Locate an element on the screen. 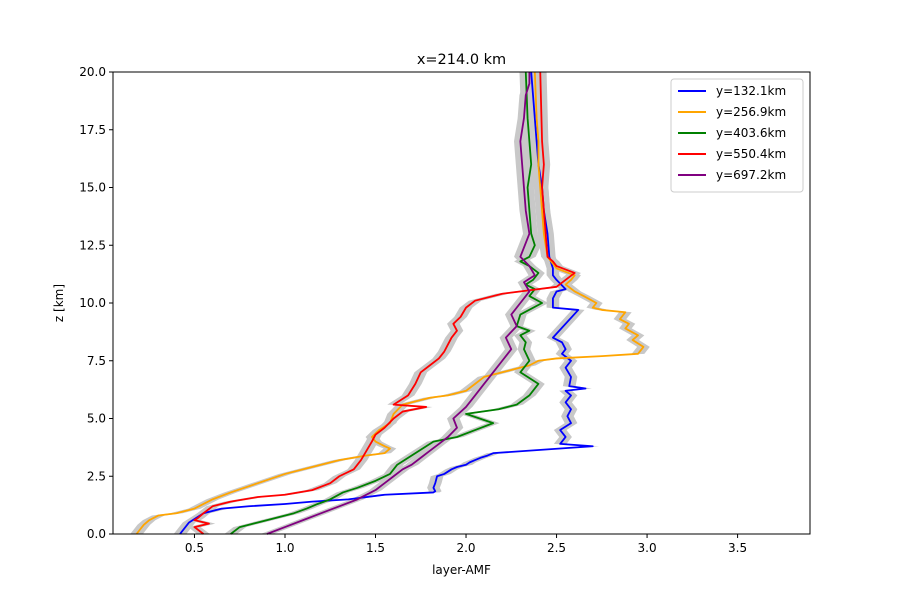  legend-label: y=550.4km is located at coordinates (751, 154).